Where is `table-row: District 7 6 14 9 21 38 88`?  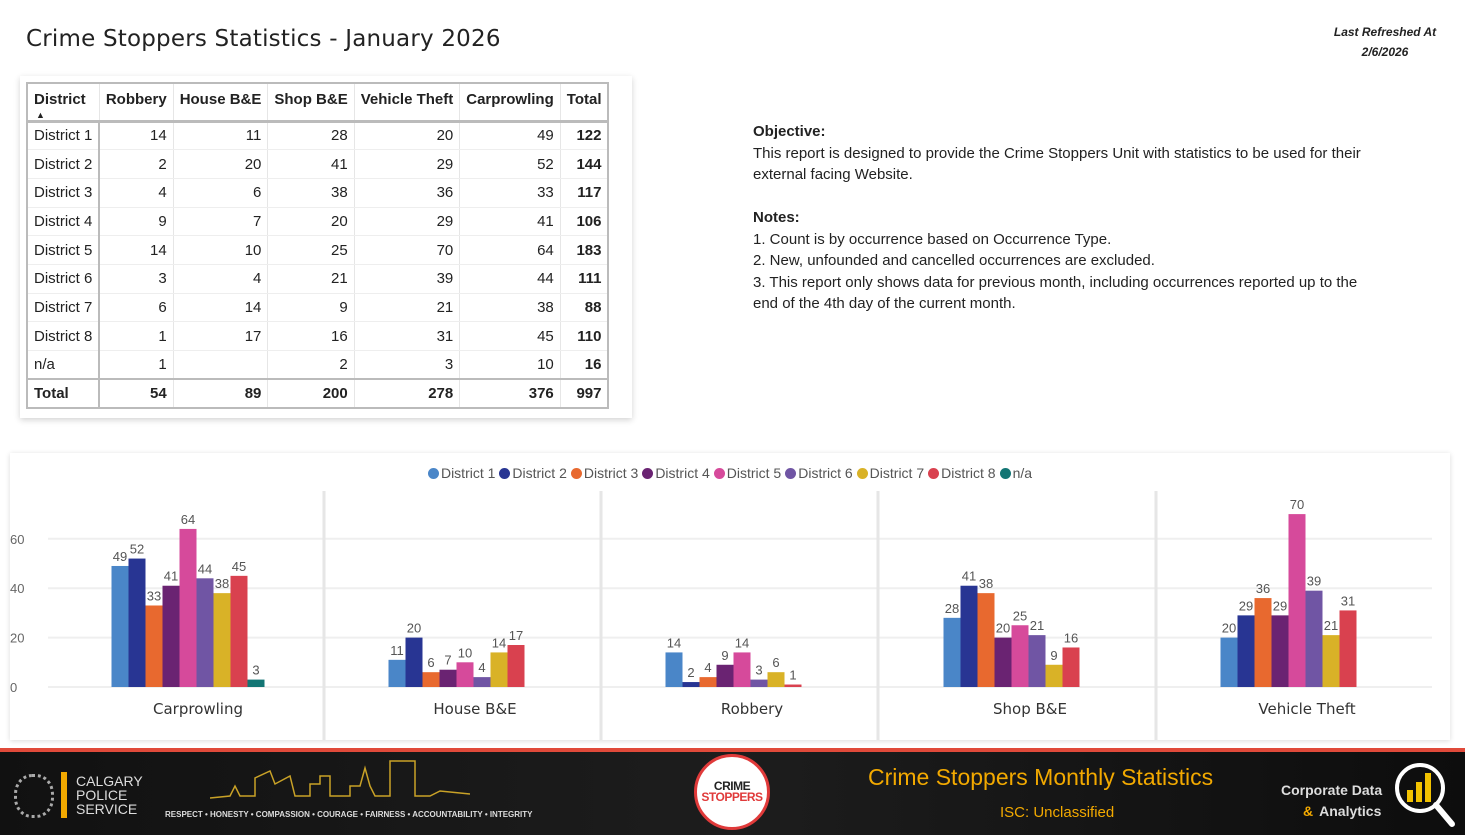 table-row: District 7 6 14 9 21 38 88 is located at coordinates (317, 308).